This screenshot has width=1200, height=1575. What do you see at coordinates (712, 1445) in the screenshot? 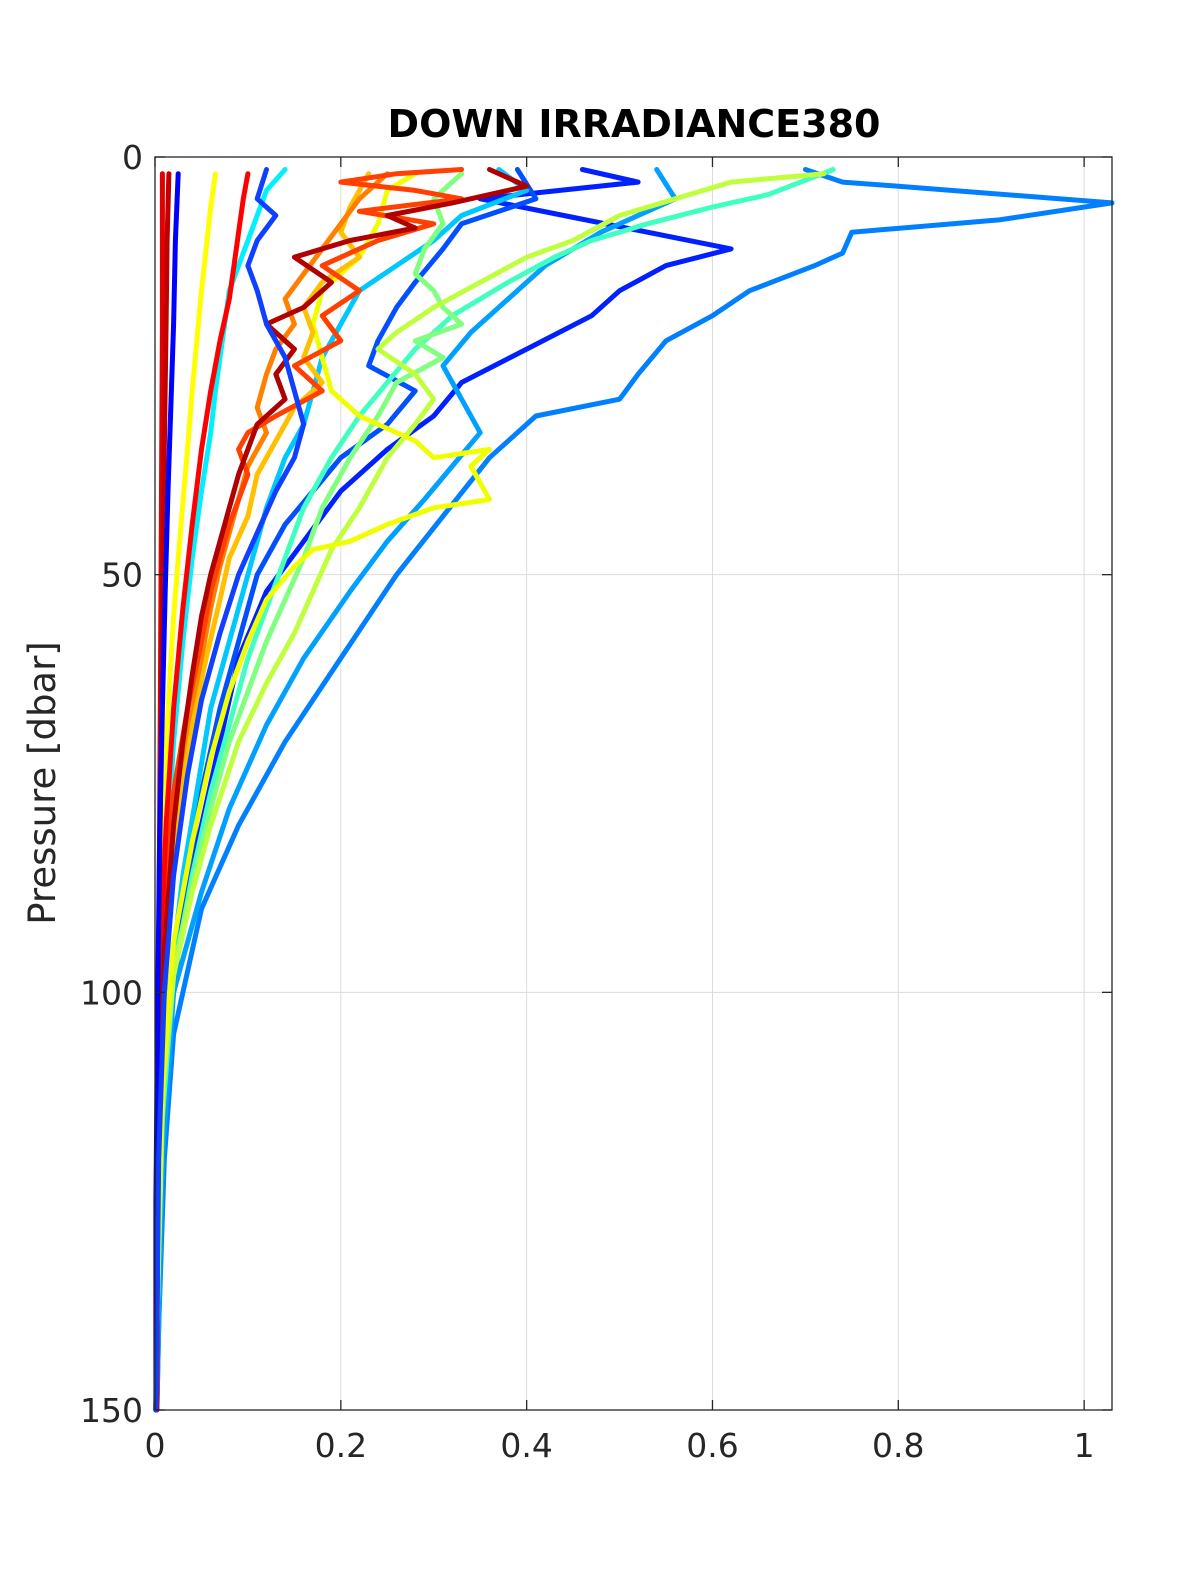
I see `x-tick-label: 0.6` at bounding box center [712, 1445].